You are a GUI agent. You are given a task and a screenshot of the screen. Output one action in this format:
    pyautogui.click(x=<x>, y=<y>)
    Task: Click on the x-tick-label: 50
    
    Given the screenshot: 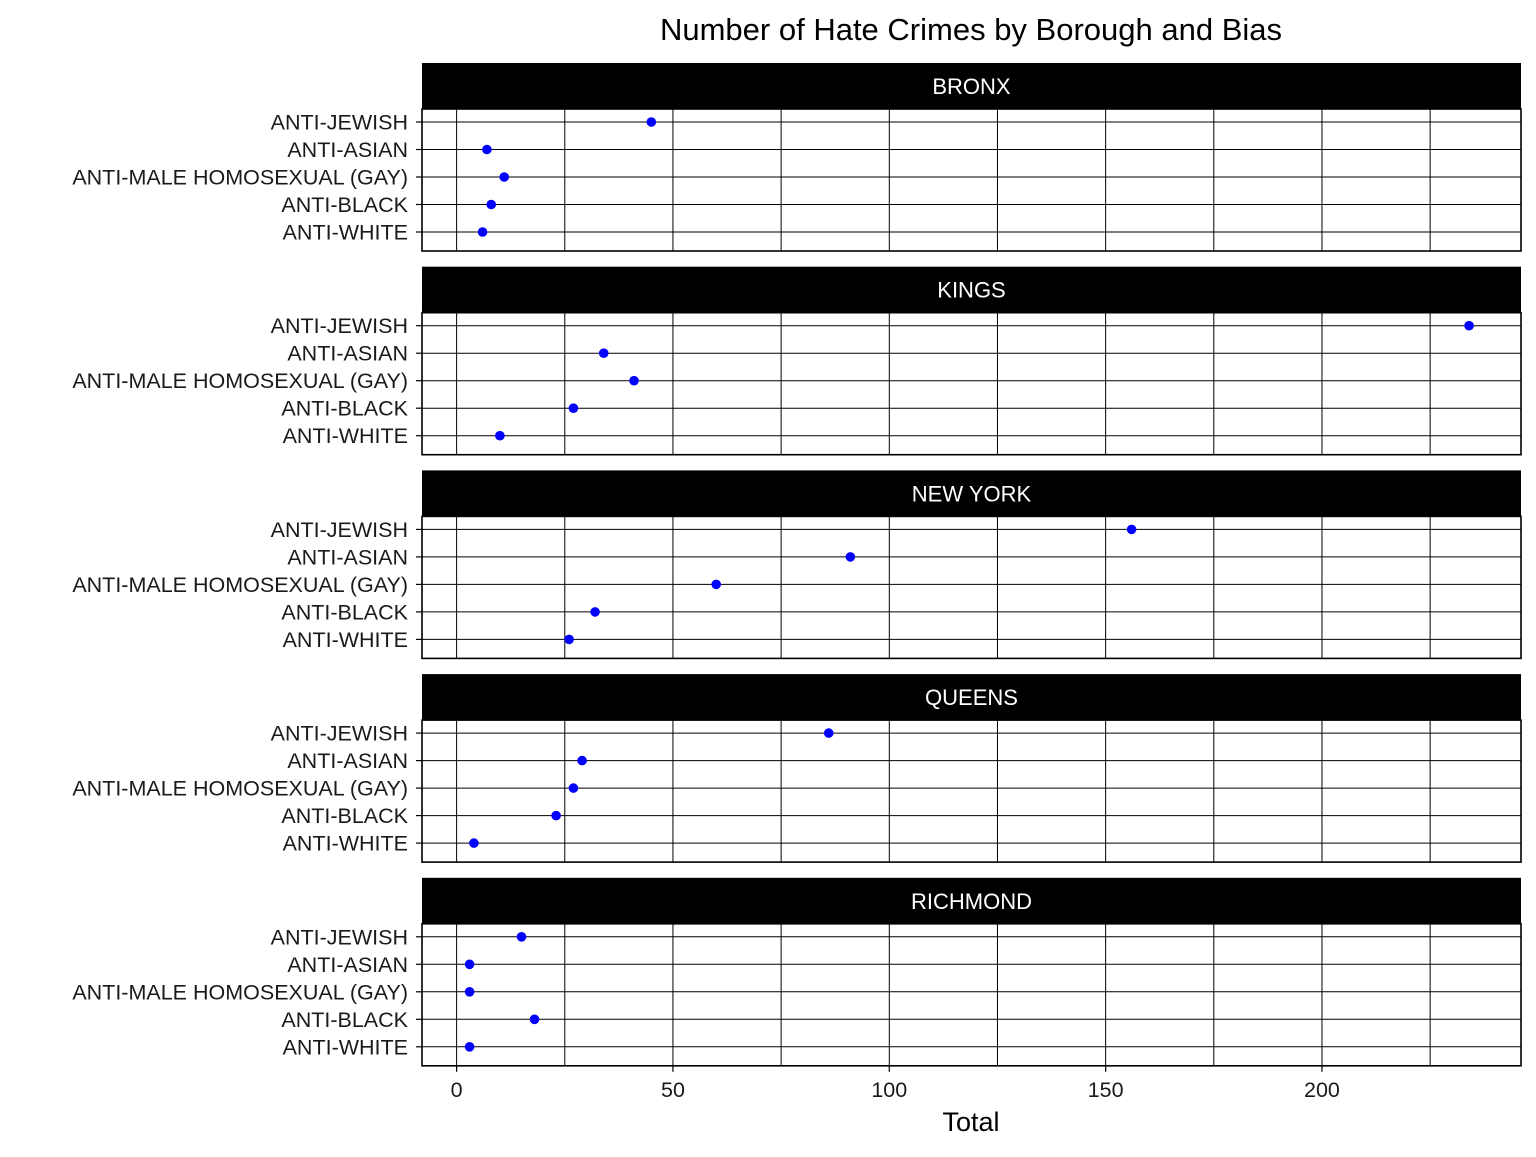 What is the action you would take?
    pyautogui.click(x=673, y=1090)
    